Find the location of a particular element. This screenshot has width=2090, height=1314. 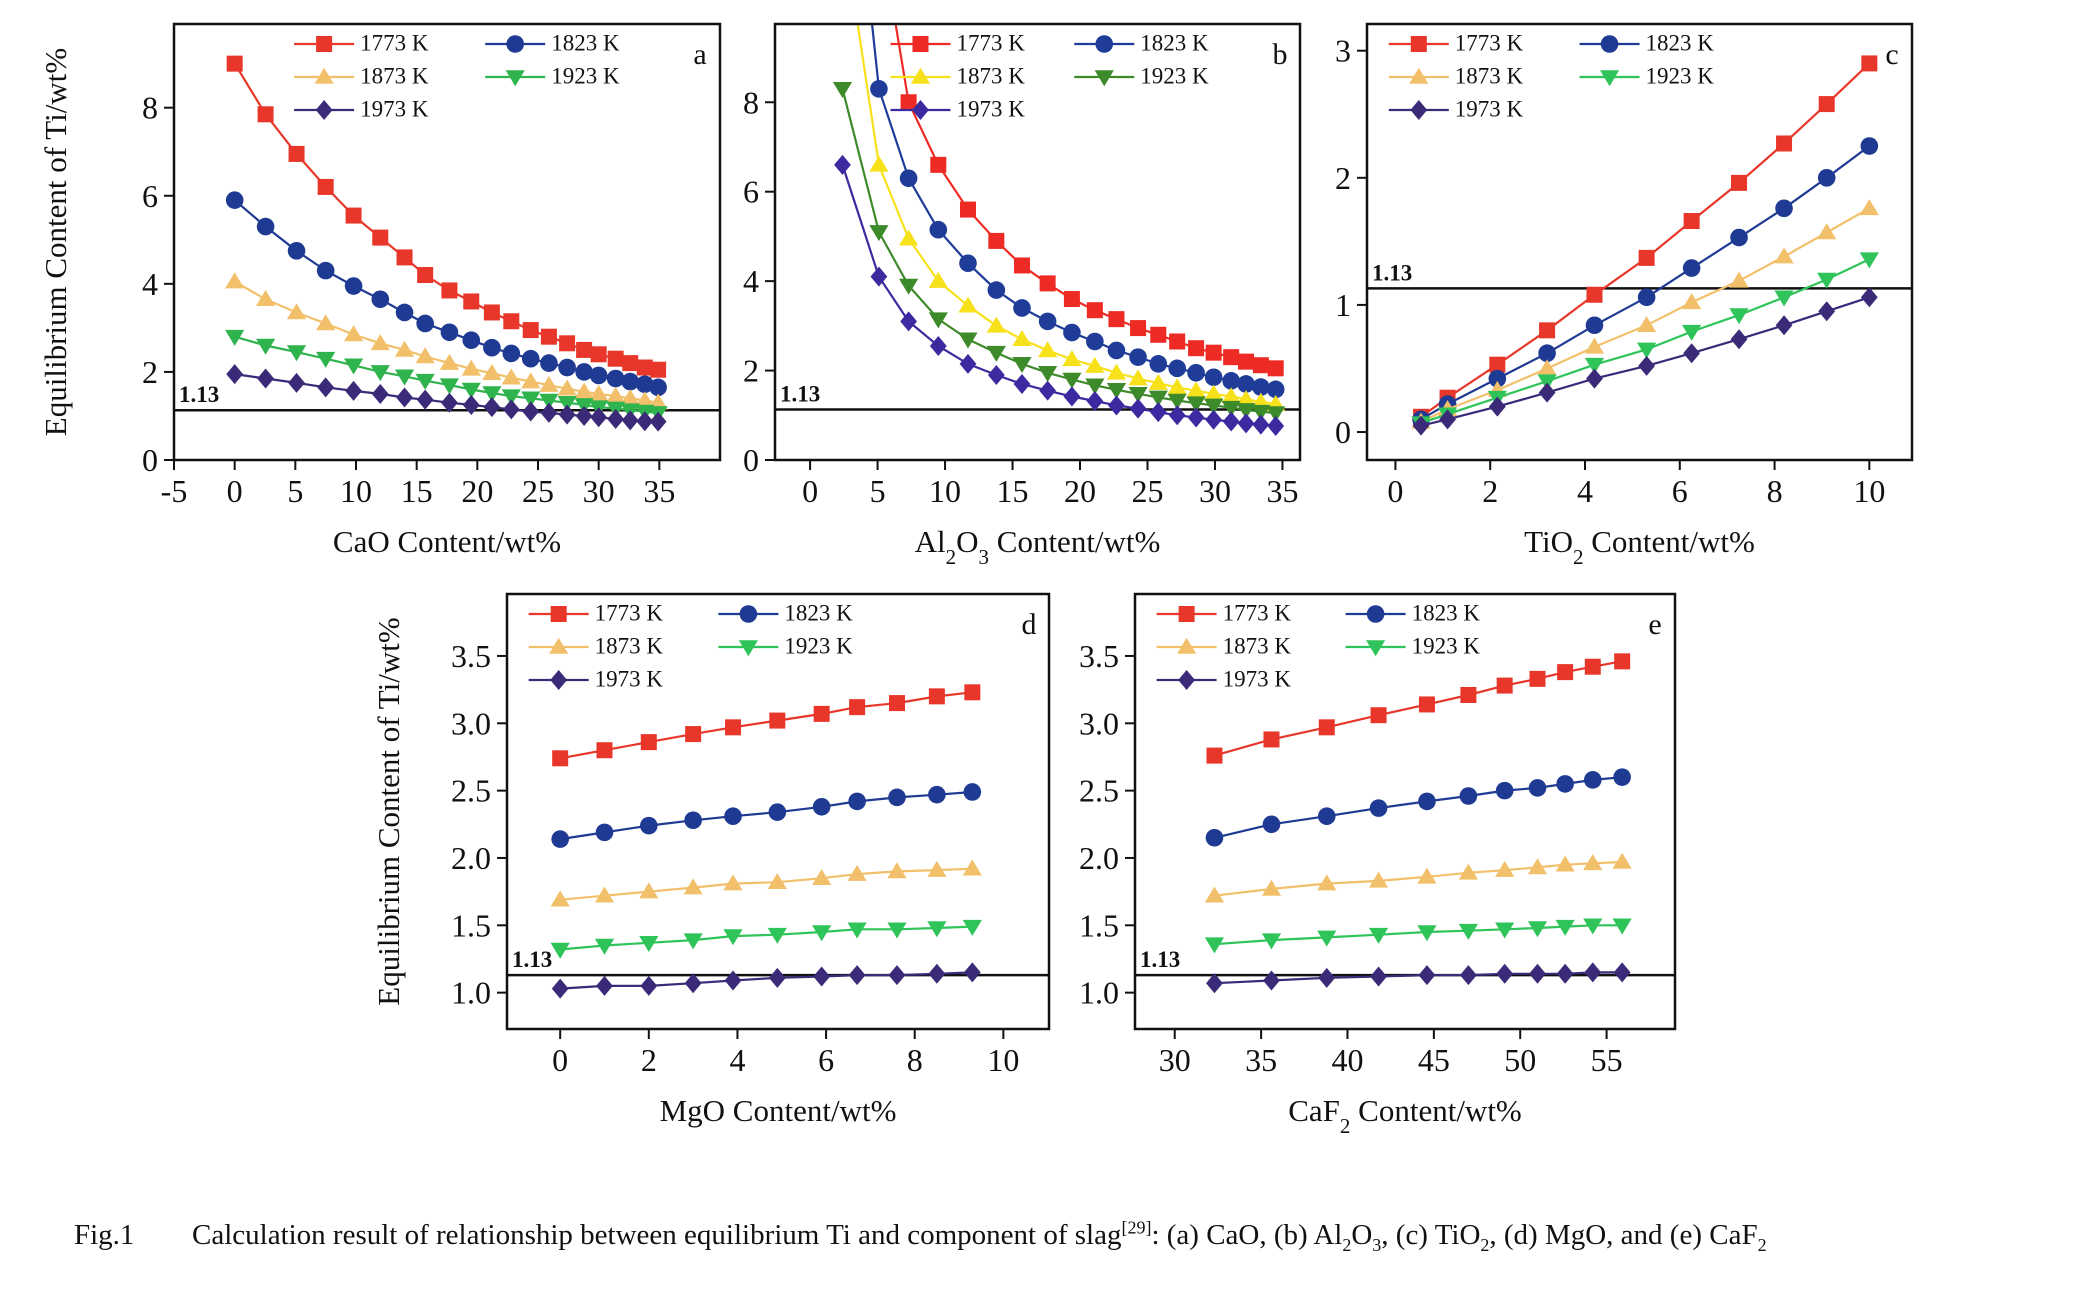

x-axis-label: Al2O3 Content/wt% is located at coordinates (1038, 546).